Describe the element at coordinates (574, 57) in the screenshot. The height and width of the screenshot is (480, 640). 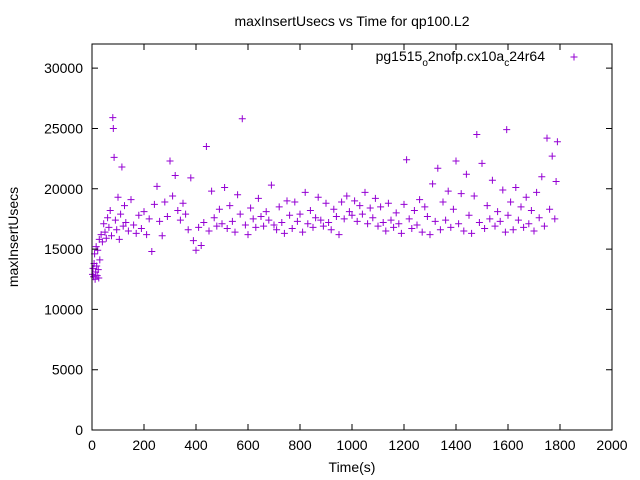
I see `legend-marker` at that location.